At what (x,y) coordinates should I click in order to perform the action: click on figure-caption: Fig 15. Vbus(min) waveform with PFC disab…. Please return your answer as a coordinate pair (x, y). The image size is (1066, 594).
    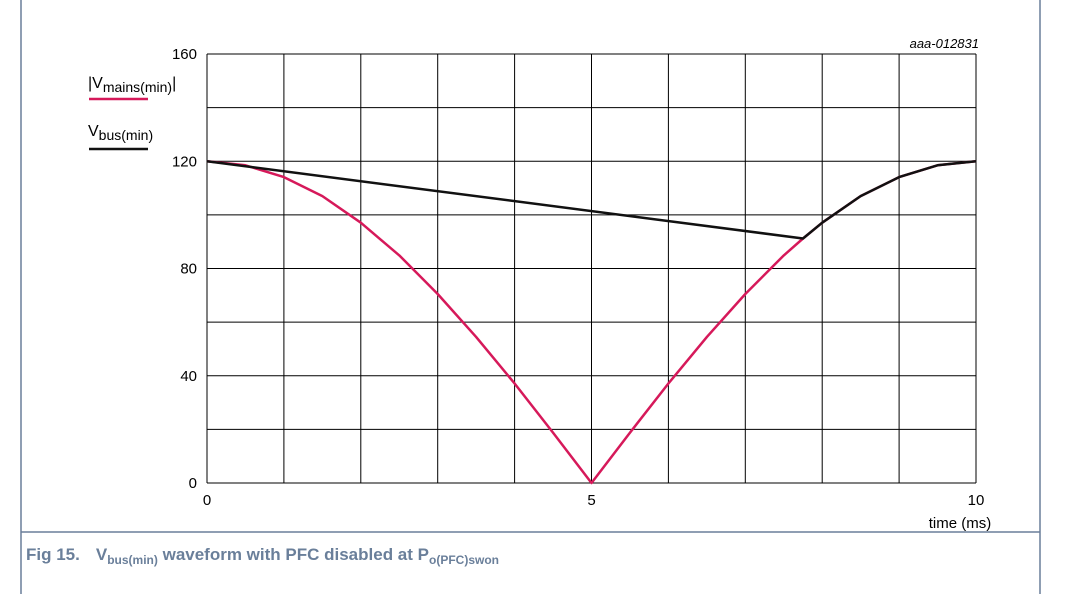
    Looking at the image, I should click on (262, 556).